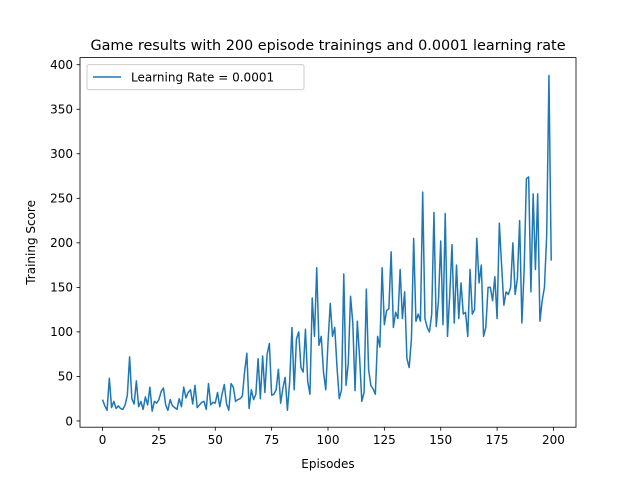 The image size is (640, 480). What do you see at coordinates (61, 288) in the screenshot?
I see `y-tick-label: 150` at bounding box center [61, 288].